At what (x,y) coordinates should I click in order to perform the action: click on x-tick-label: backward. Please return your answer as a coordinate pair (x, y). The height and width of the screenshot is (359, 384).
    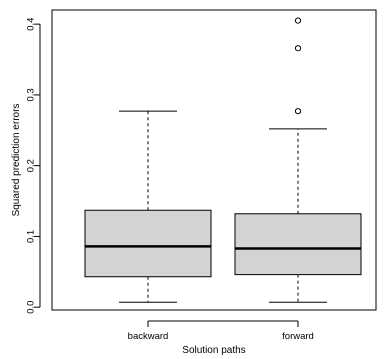
    Looking at the image, I should click on (148, 336).